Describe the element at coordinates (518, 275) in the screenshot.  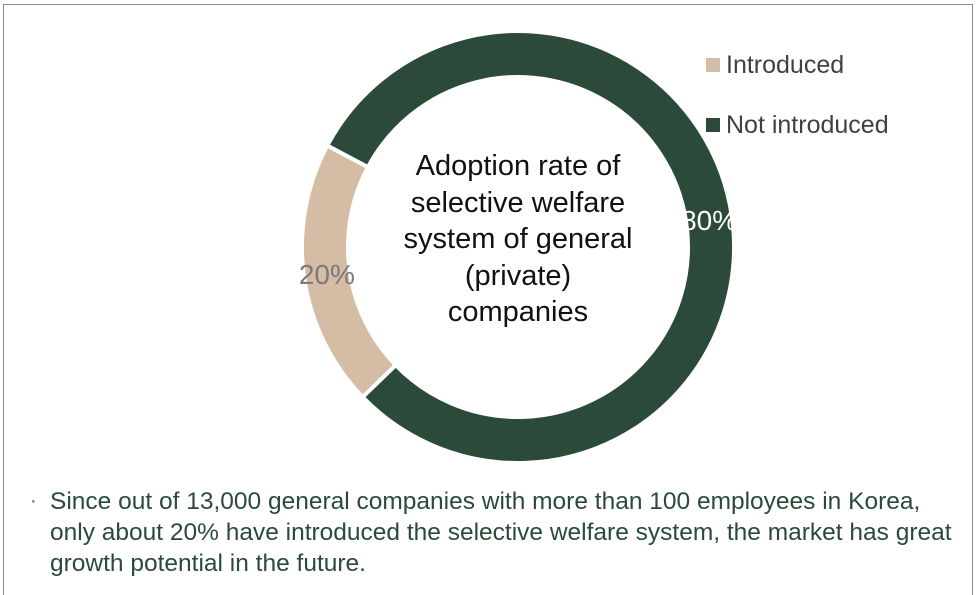
I see `chart-title-line: (private)` at that location.